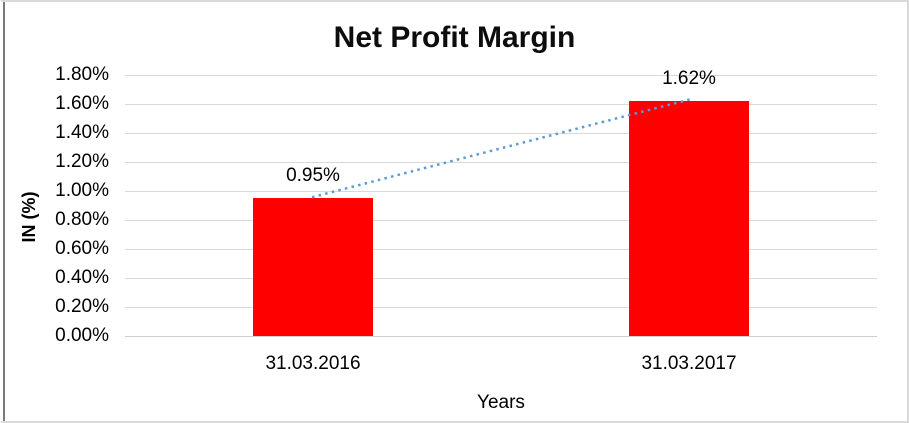 This screenshot has height=423, width=909. What do you see at coordinates (501, 148) in the screenshot?
I see `trendline-svg` at bounding box center [501, 148].